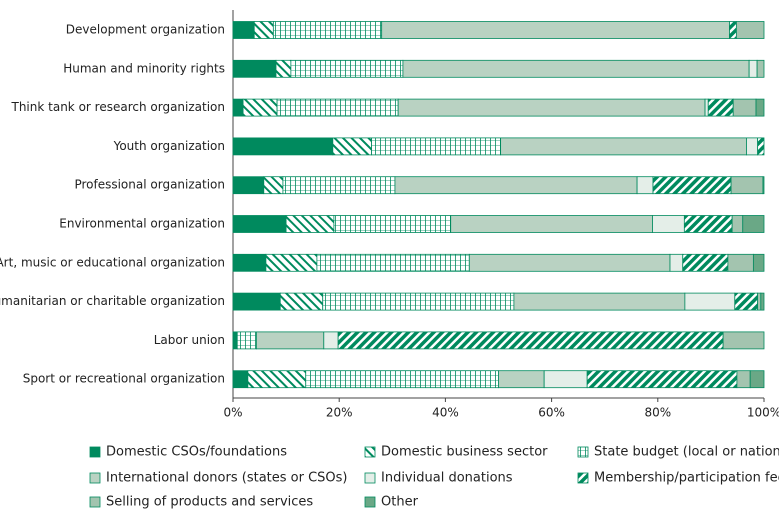  What do you see at coordinates (447, 478) in the screenshot?
I see `legend-label: Individual donations` at bounding box center [447, 478].